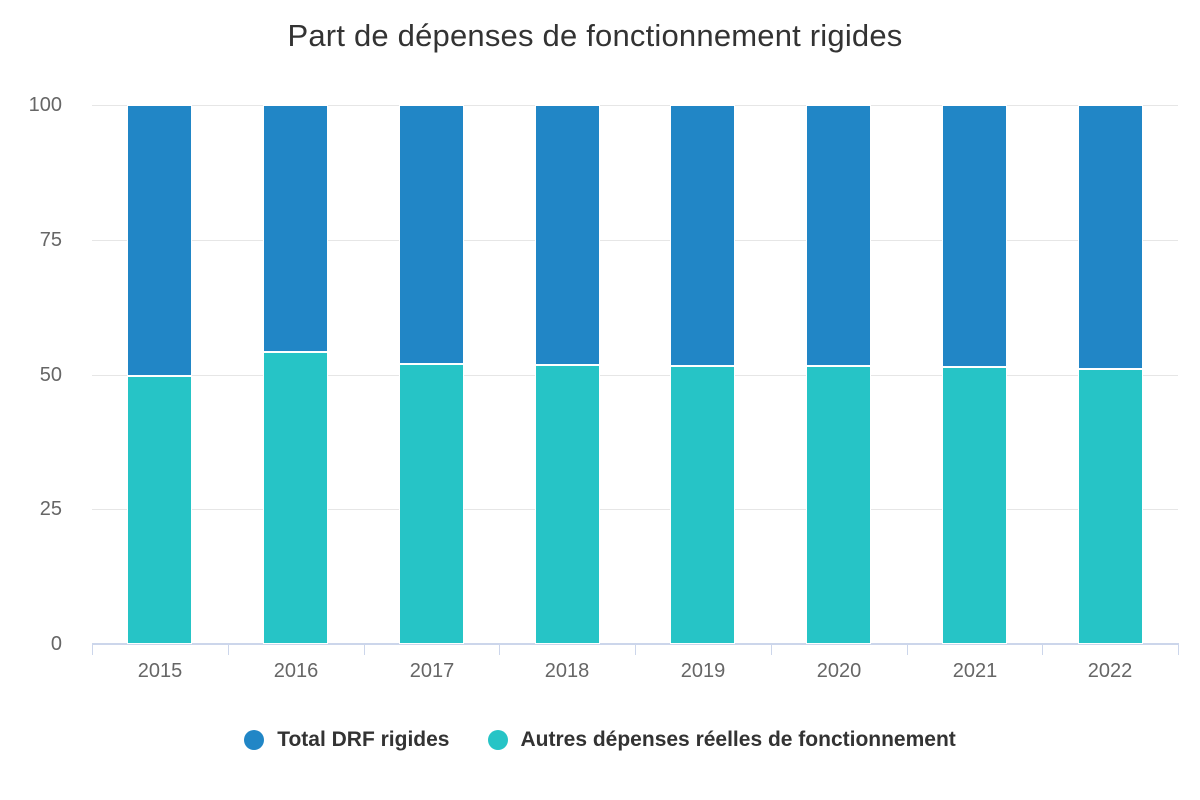  I want to click on x-axis-label: 2015, so click(160, 671).